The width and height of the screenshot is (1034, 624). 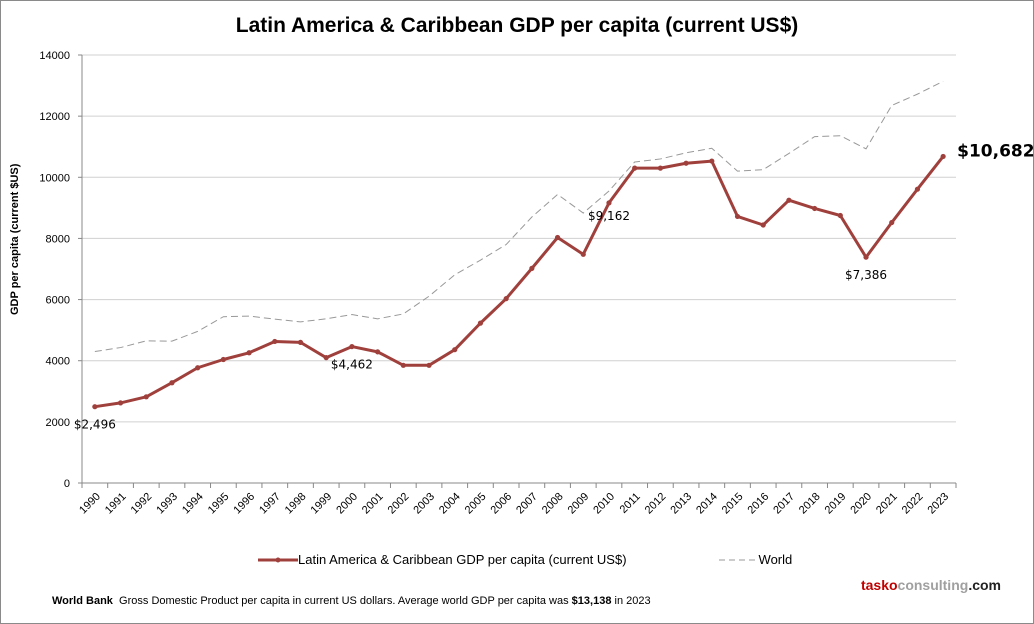 What do you see at coordinates (82, 601) in the screenshot?
I see `footer-source: World Bank` at bounding box center [82, 601].